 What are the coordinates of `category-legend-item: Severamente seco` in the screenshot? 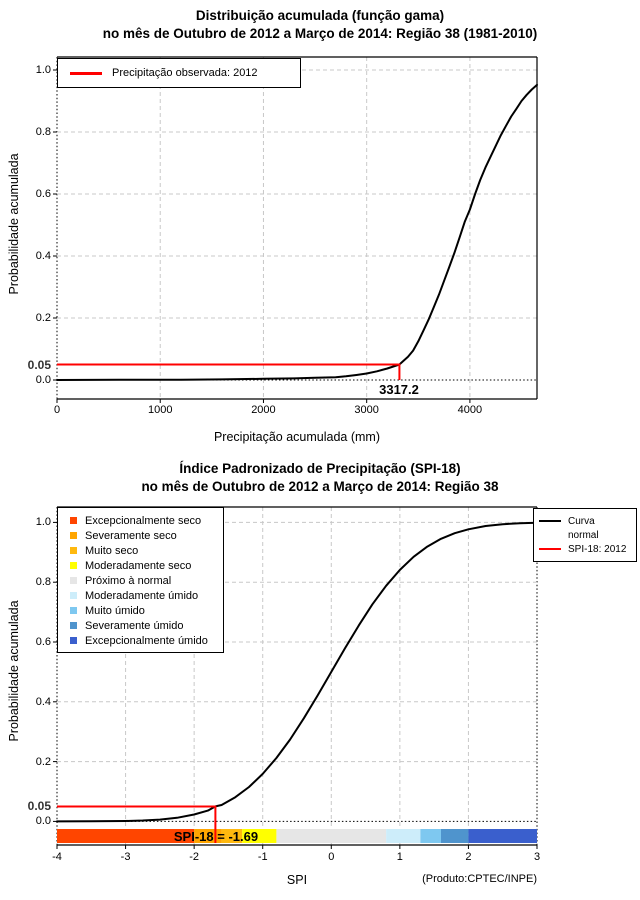 It's located at (140, 535).